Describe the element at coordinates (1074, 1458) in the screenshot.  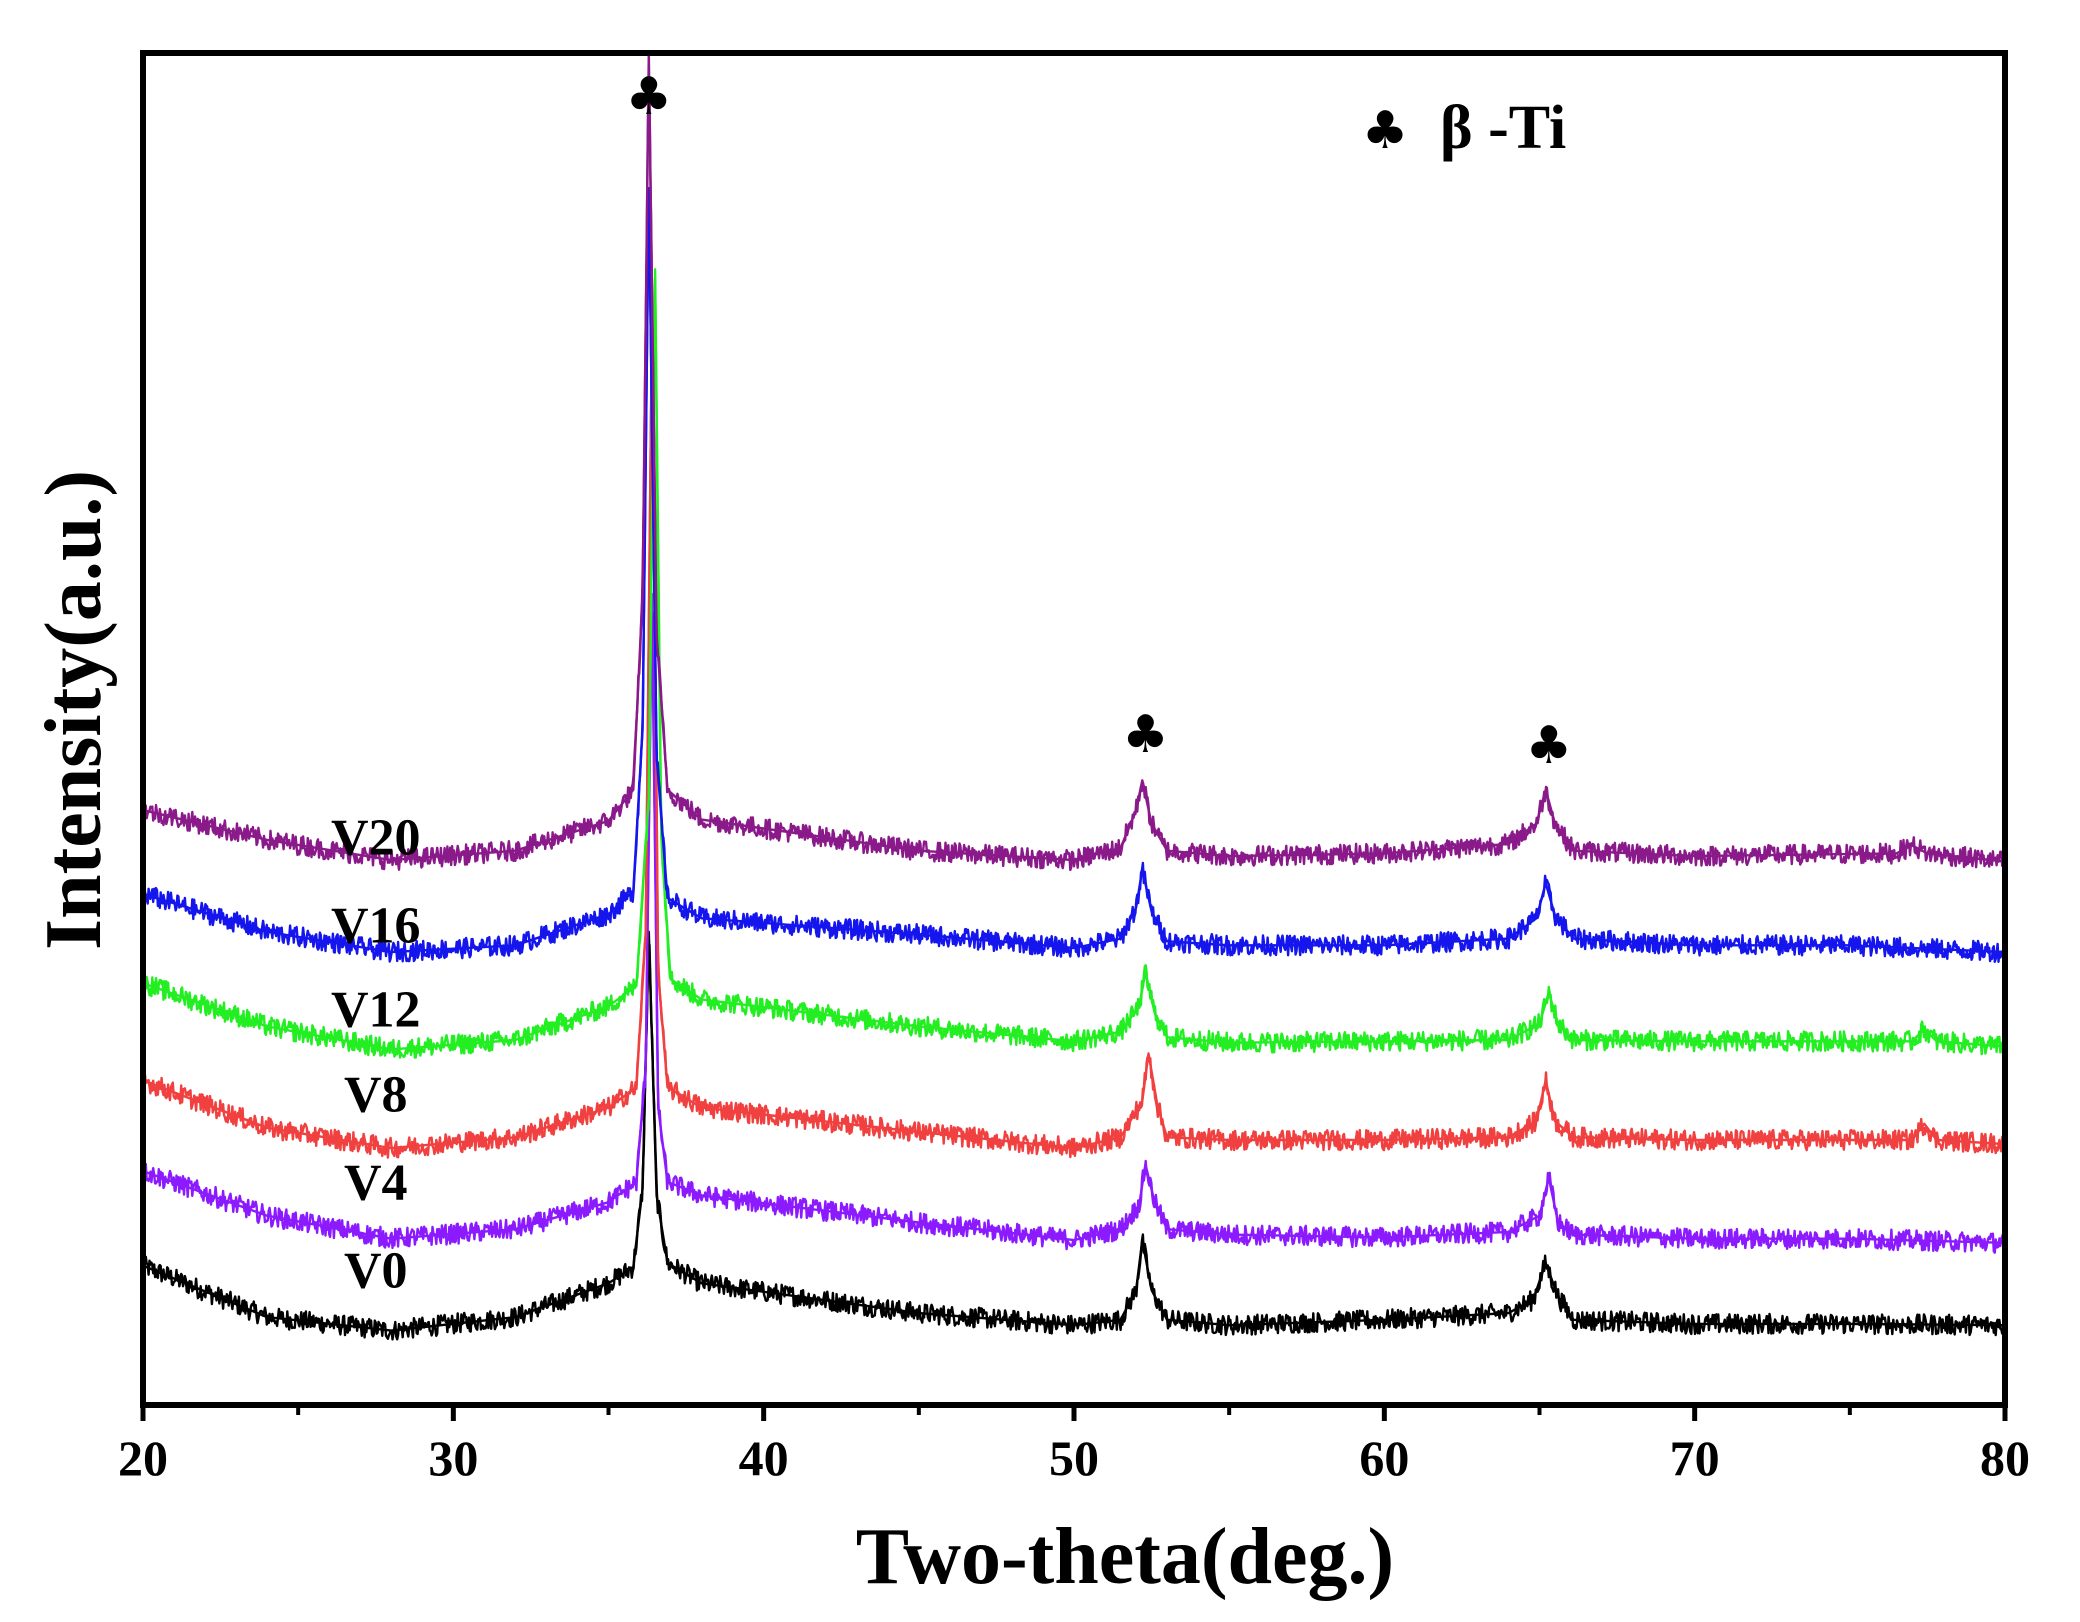
I see `x-tick-label: 50` at that location.